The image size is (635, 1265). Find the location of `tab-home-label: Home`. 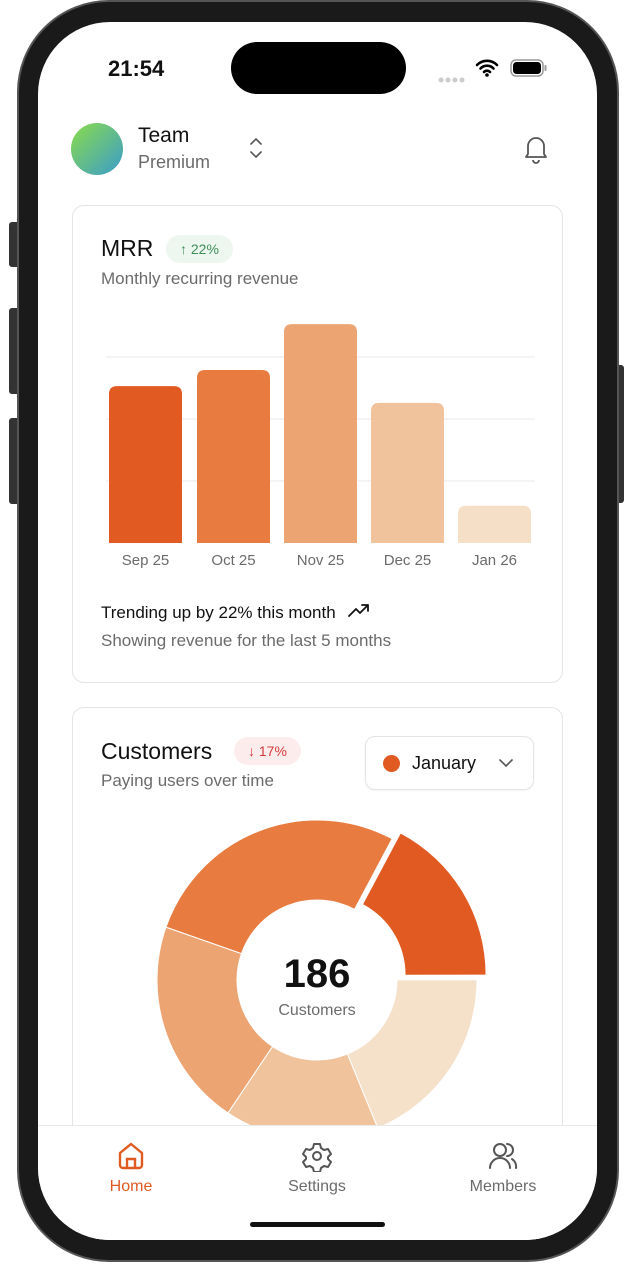

tab-home-label: Home is located at coordinates (131, 1186).